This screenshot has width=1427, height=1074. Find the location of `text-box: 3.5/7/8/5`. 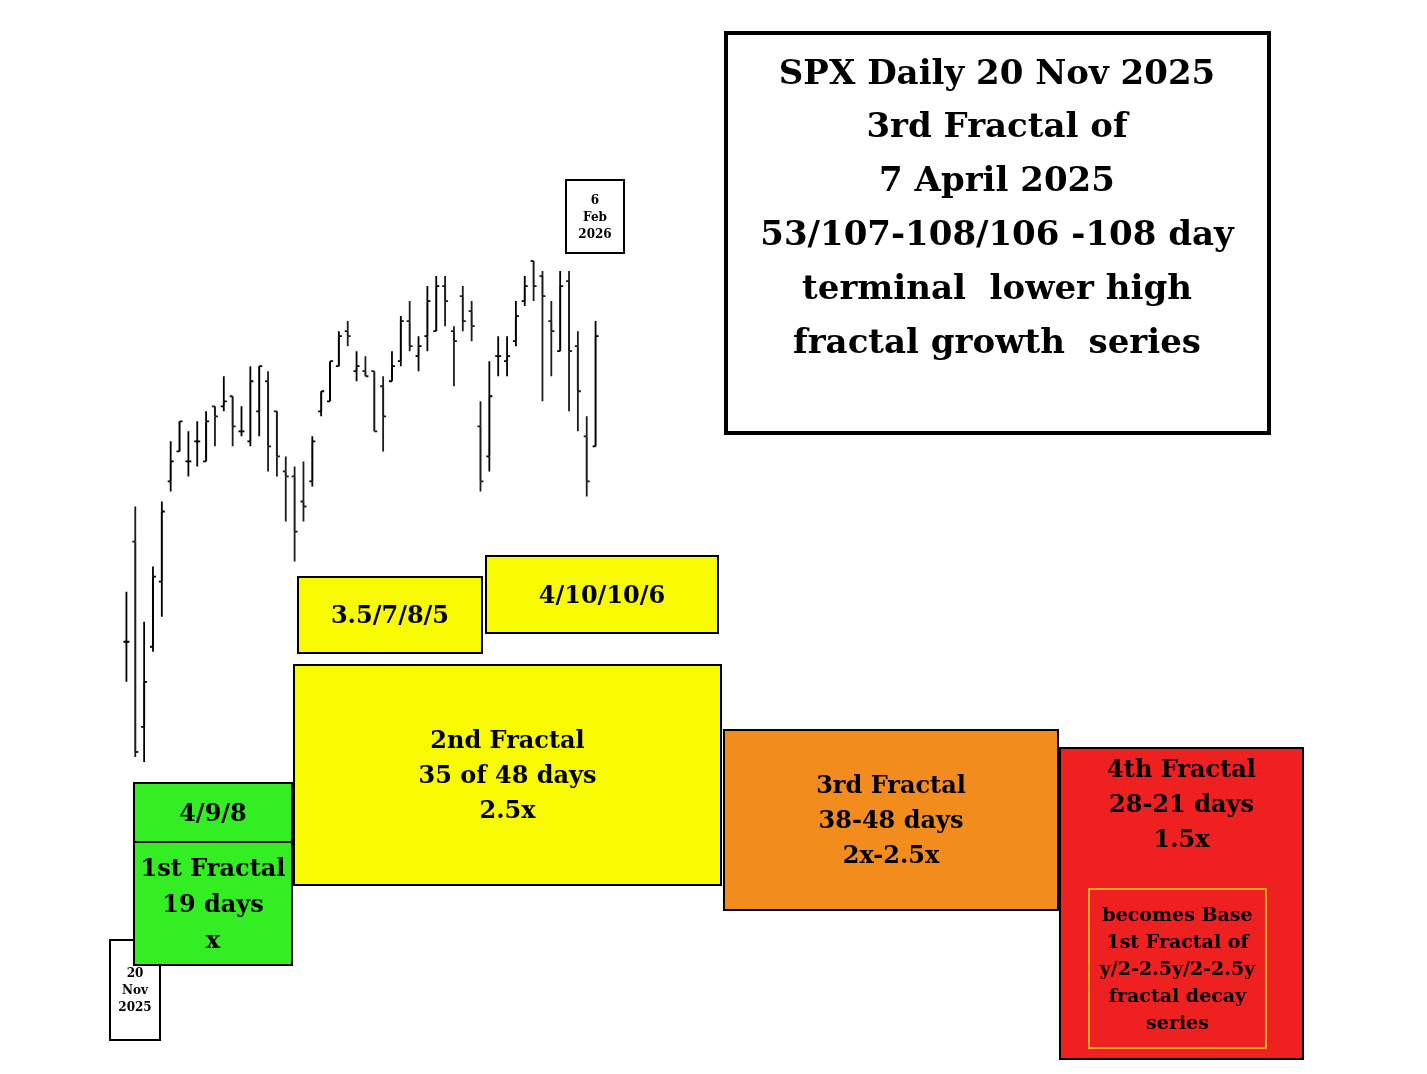

text-box: 3.5/7/8/5 is located at coordinates (390, 615).